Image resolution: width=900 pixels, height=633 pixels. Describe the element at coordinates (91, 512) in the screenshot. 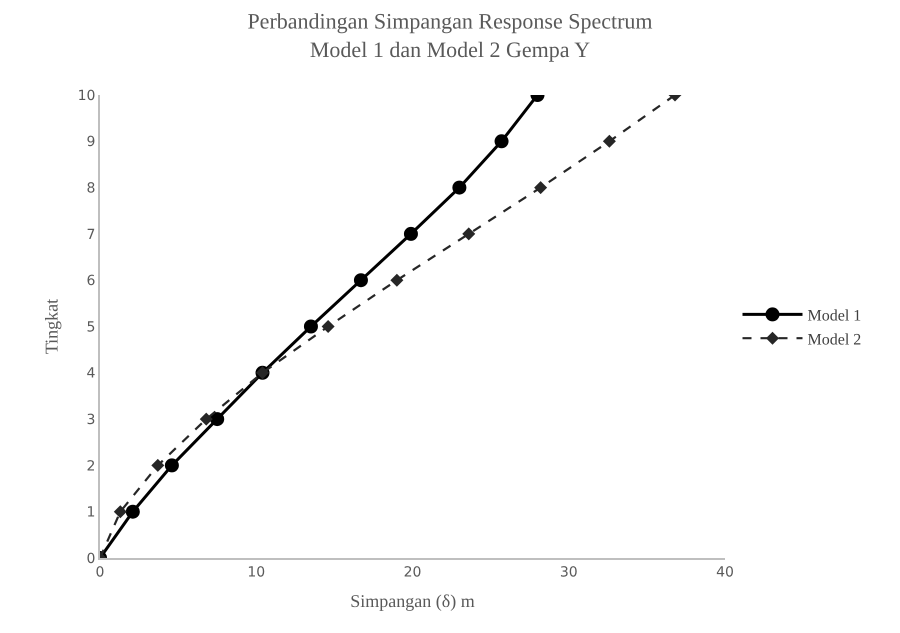

I see `y-tick-label: 1` at that location.